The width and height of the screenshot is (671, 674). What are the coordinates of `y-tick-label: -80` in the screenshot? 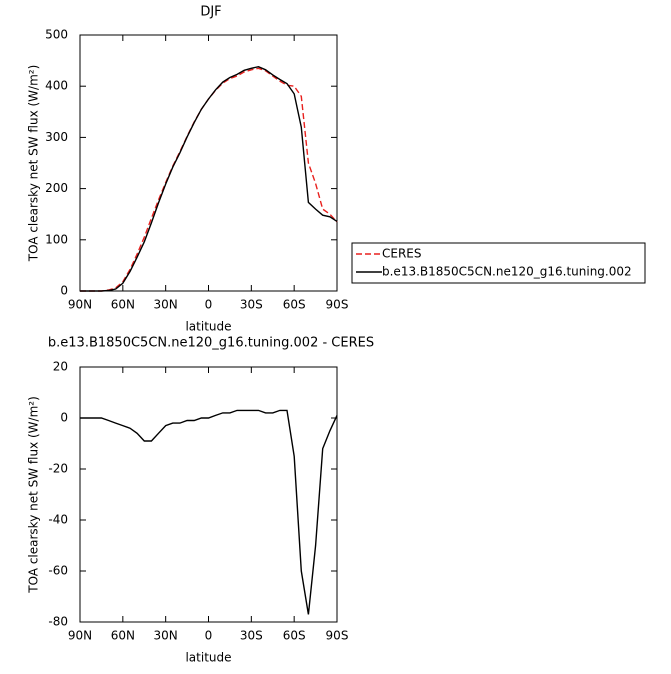 It's located at (58, 622).